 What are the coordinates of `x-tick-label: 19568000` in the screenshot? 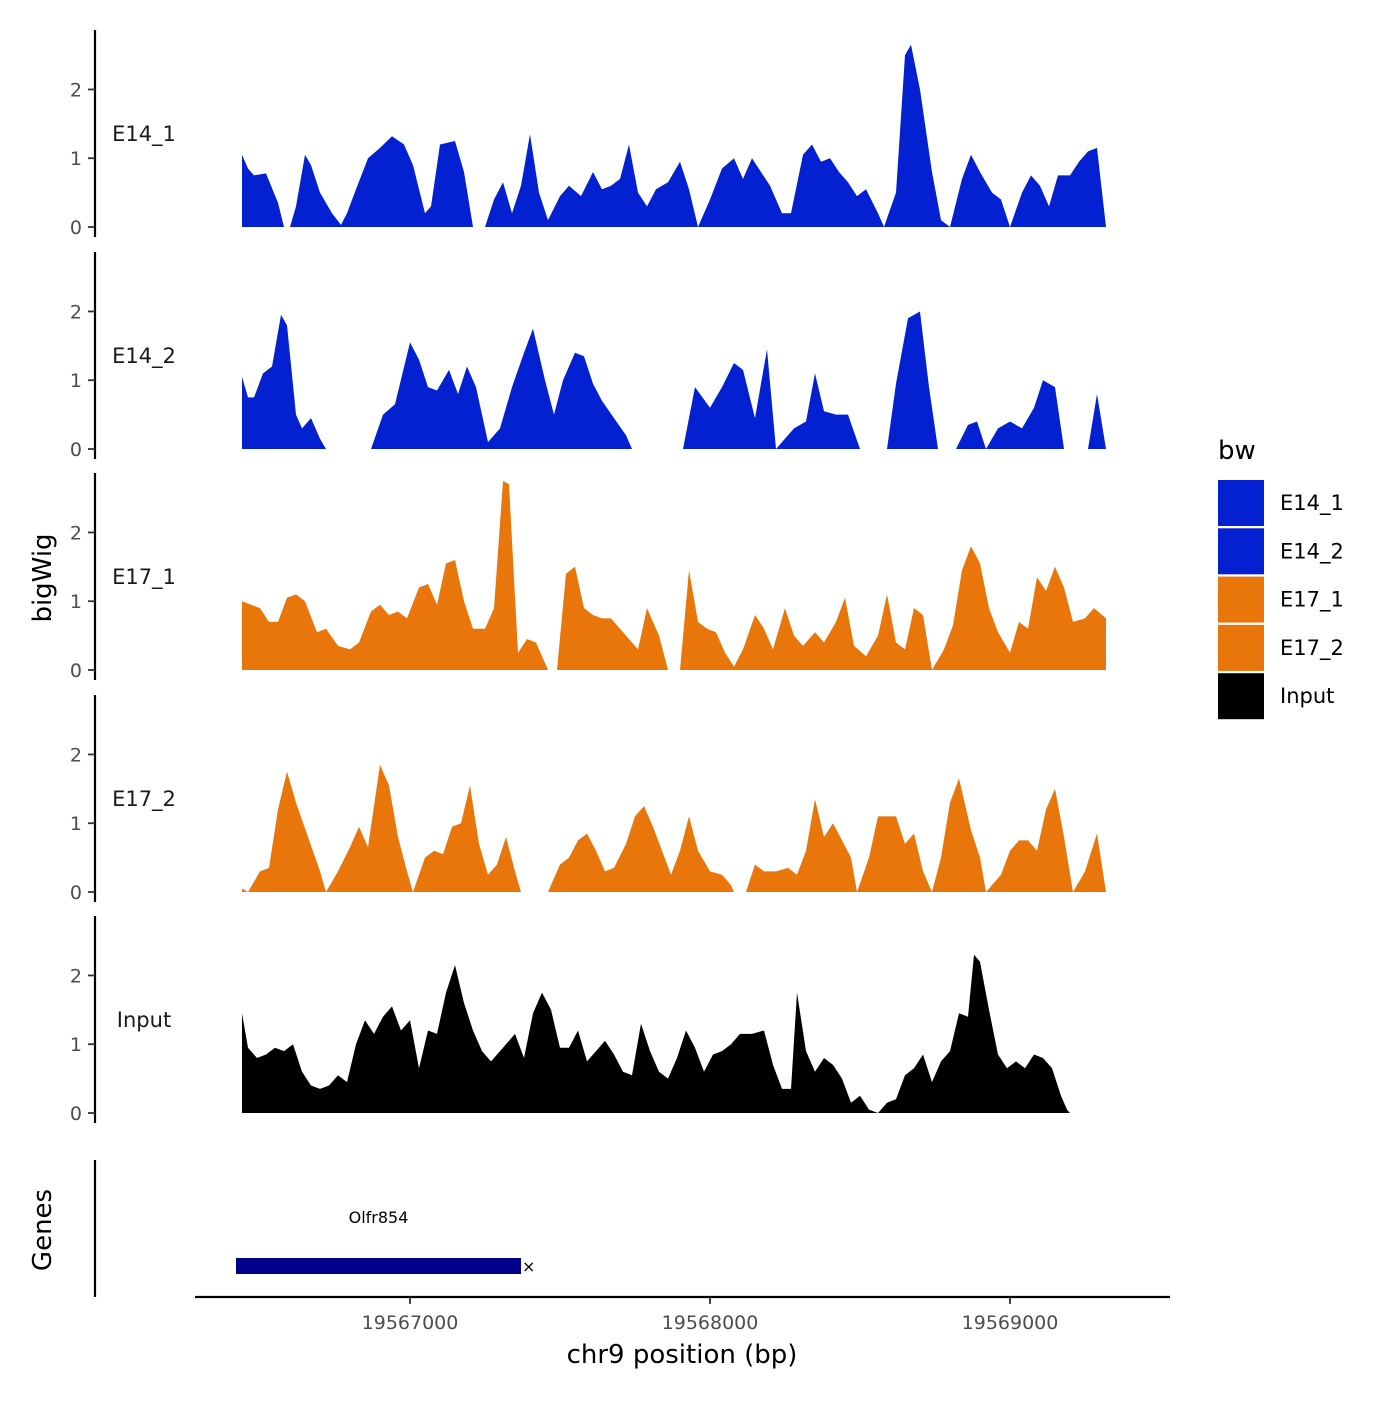 It's located at (710, 1323).